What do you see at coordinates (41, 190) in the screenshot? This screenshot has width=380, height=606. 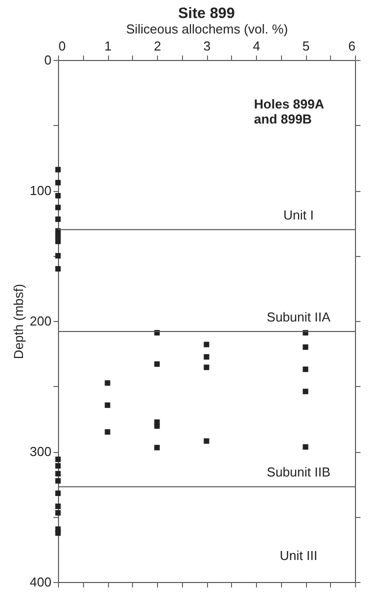 I see `y-tick-label: 100` at bounding box center [41, 190].